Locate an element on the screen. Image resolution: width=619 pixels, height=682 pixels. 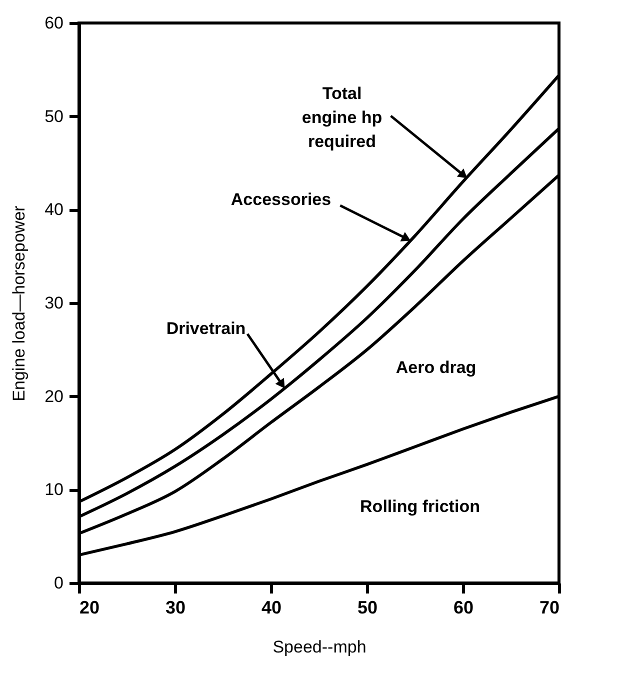
annotation: Rolling friction is located at coordinates (420, 506).